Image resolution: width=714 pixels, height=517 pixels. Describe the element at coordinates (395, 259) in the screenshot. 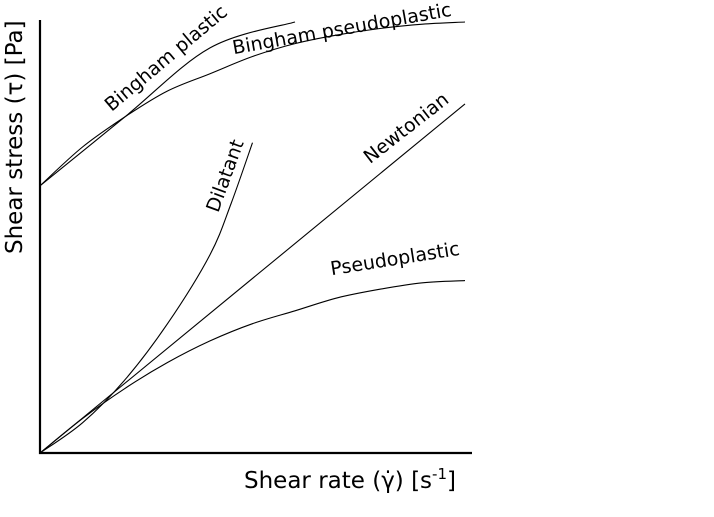

I see `label-pseudoplastic: Pseudoplastic` at that location.